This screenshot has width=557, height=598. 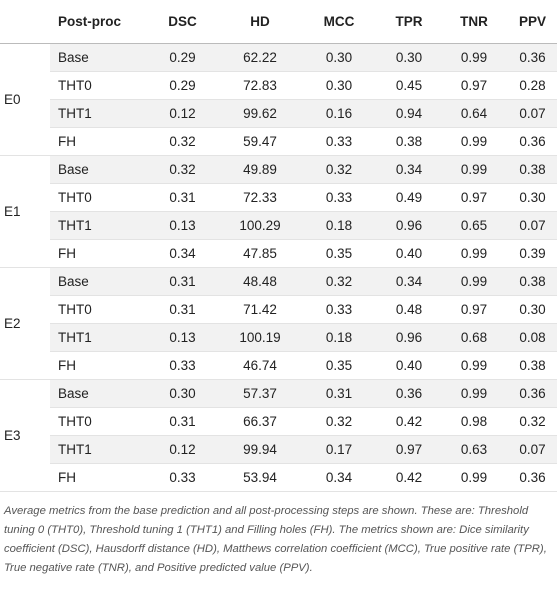 I want to click on value-cell: 0.12, so click(x=182, y=113).